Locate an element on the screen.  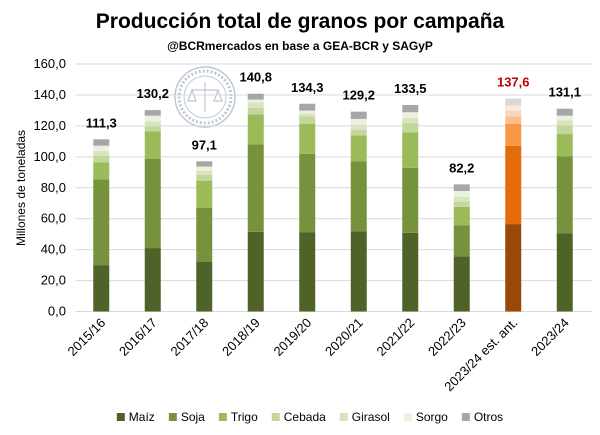
legend: Maíz Soja Trigo Cebada Girasol Sorgo Otros is located at coordinates (309, 417).